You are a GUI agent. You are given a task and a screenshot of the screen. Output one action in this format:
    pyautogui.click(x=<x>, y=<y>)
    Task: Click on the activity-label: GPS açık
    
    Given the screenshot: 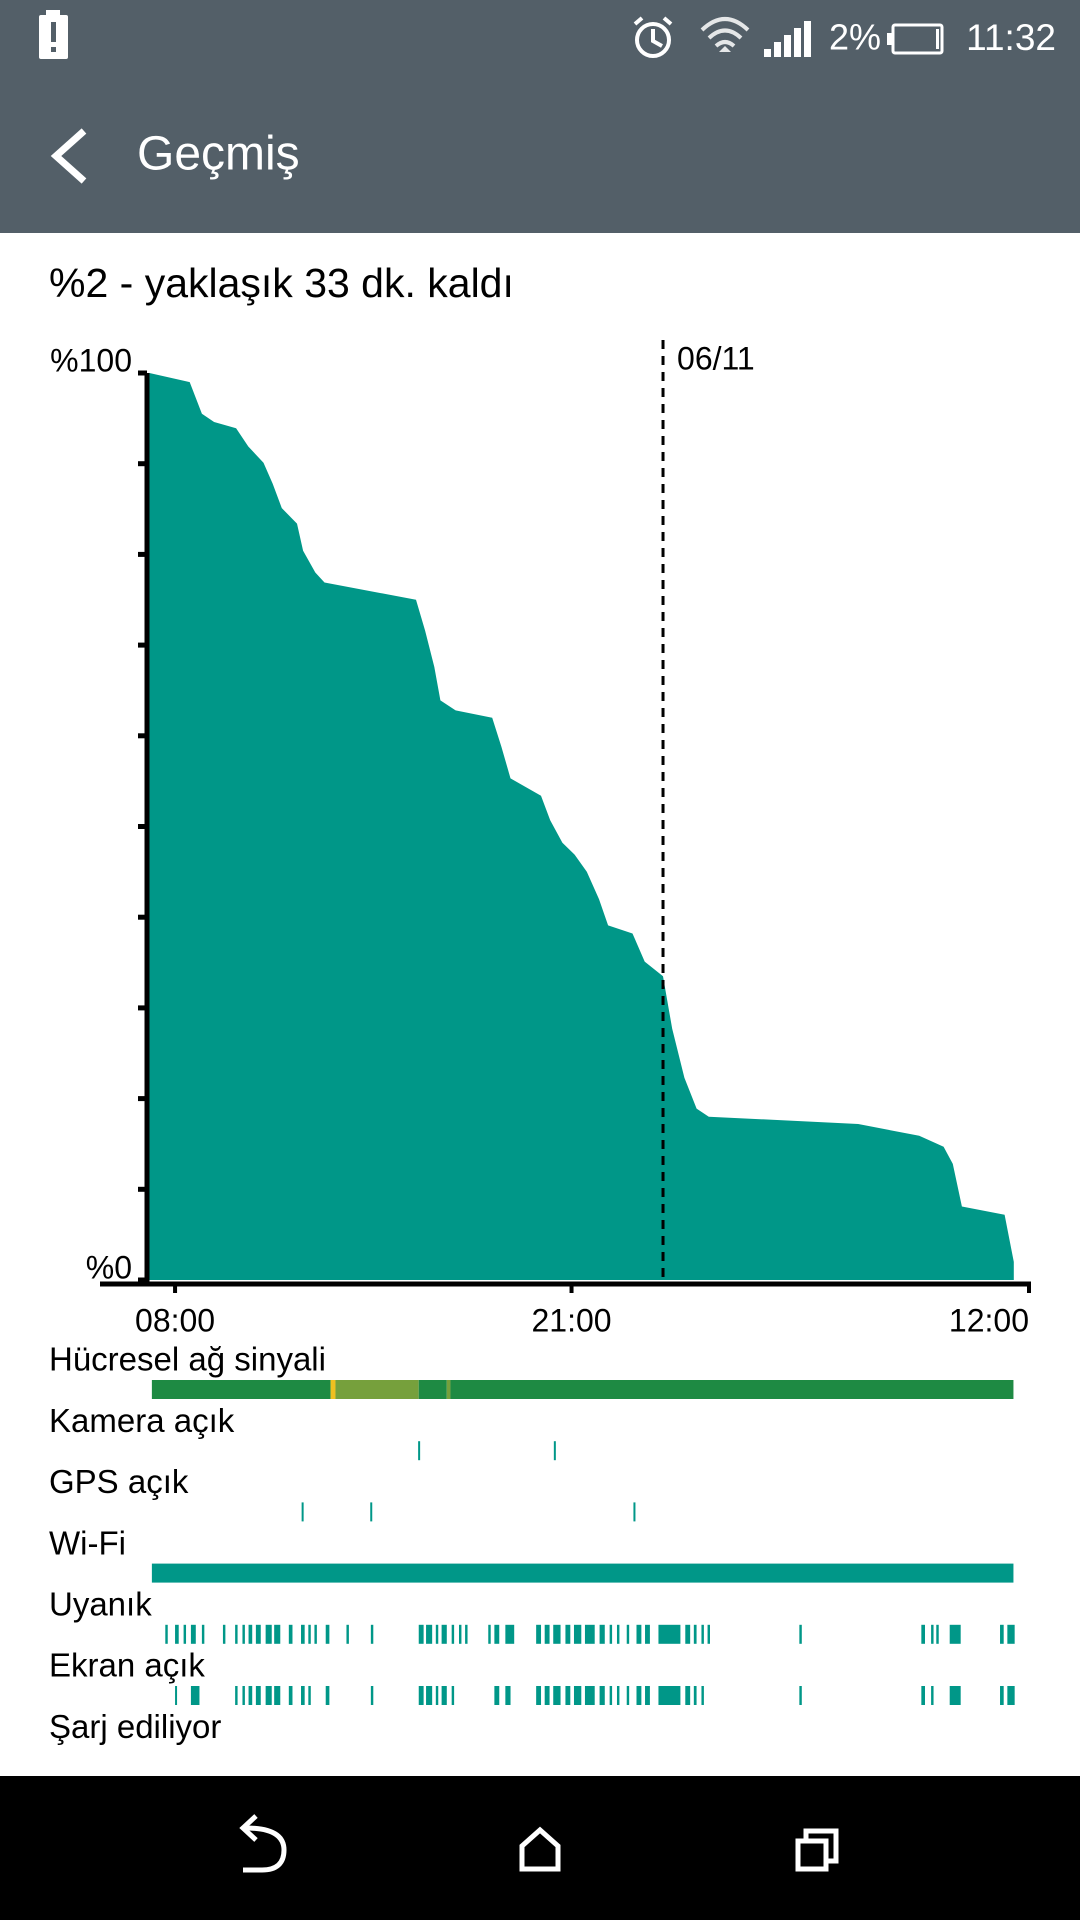 What is the action you would take?
    pyautogui.click(x=119, y=1481)
    